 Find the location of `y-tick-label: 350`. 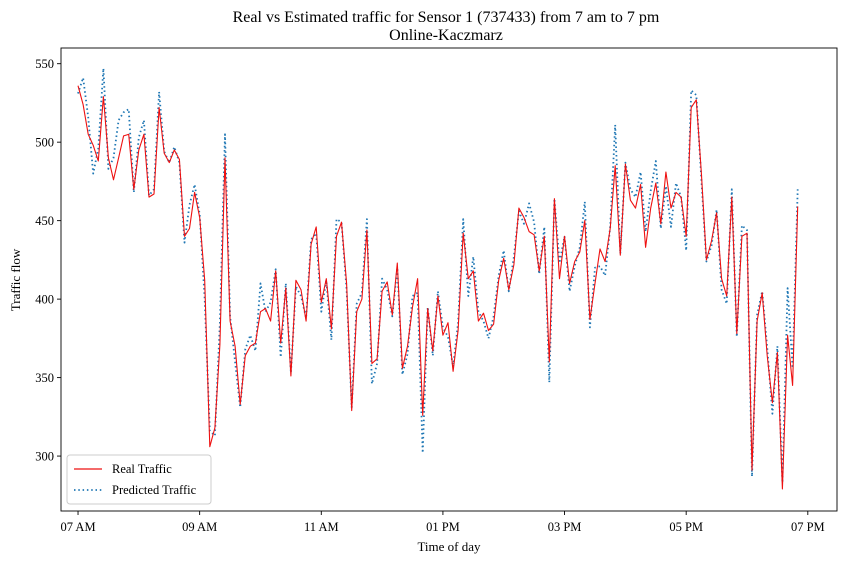

y-tick-label: 350 is located at coordinates (44, 378).